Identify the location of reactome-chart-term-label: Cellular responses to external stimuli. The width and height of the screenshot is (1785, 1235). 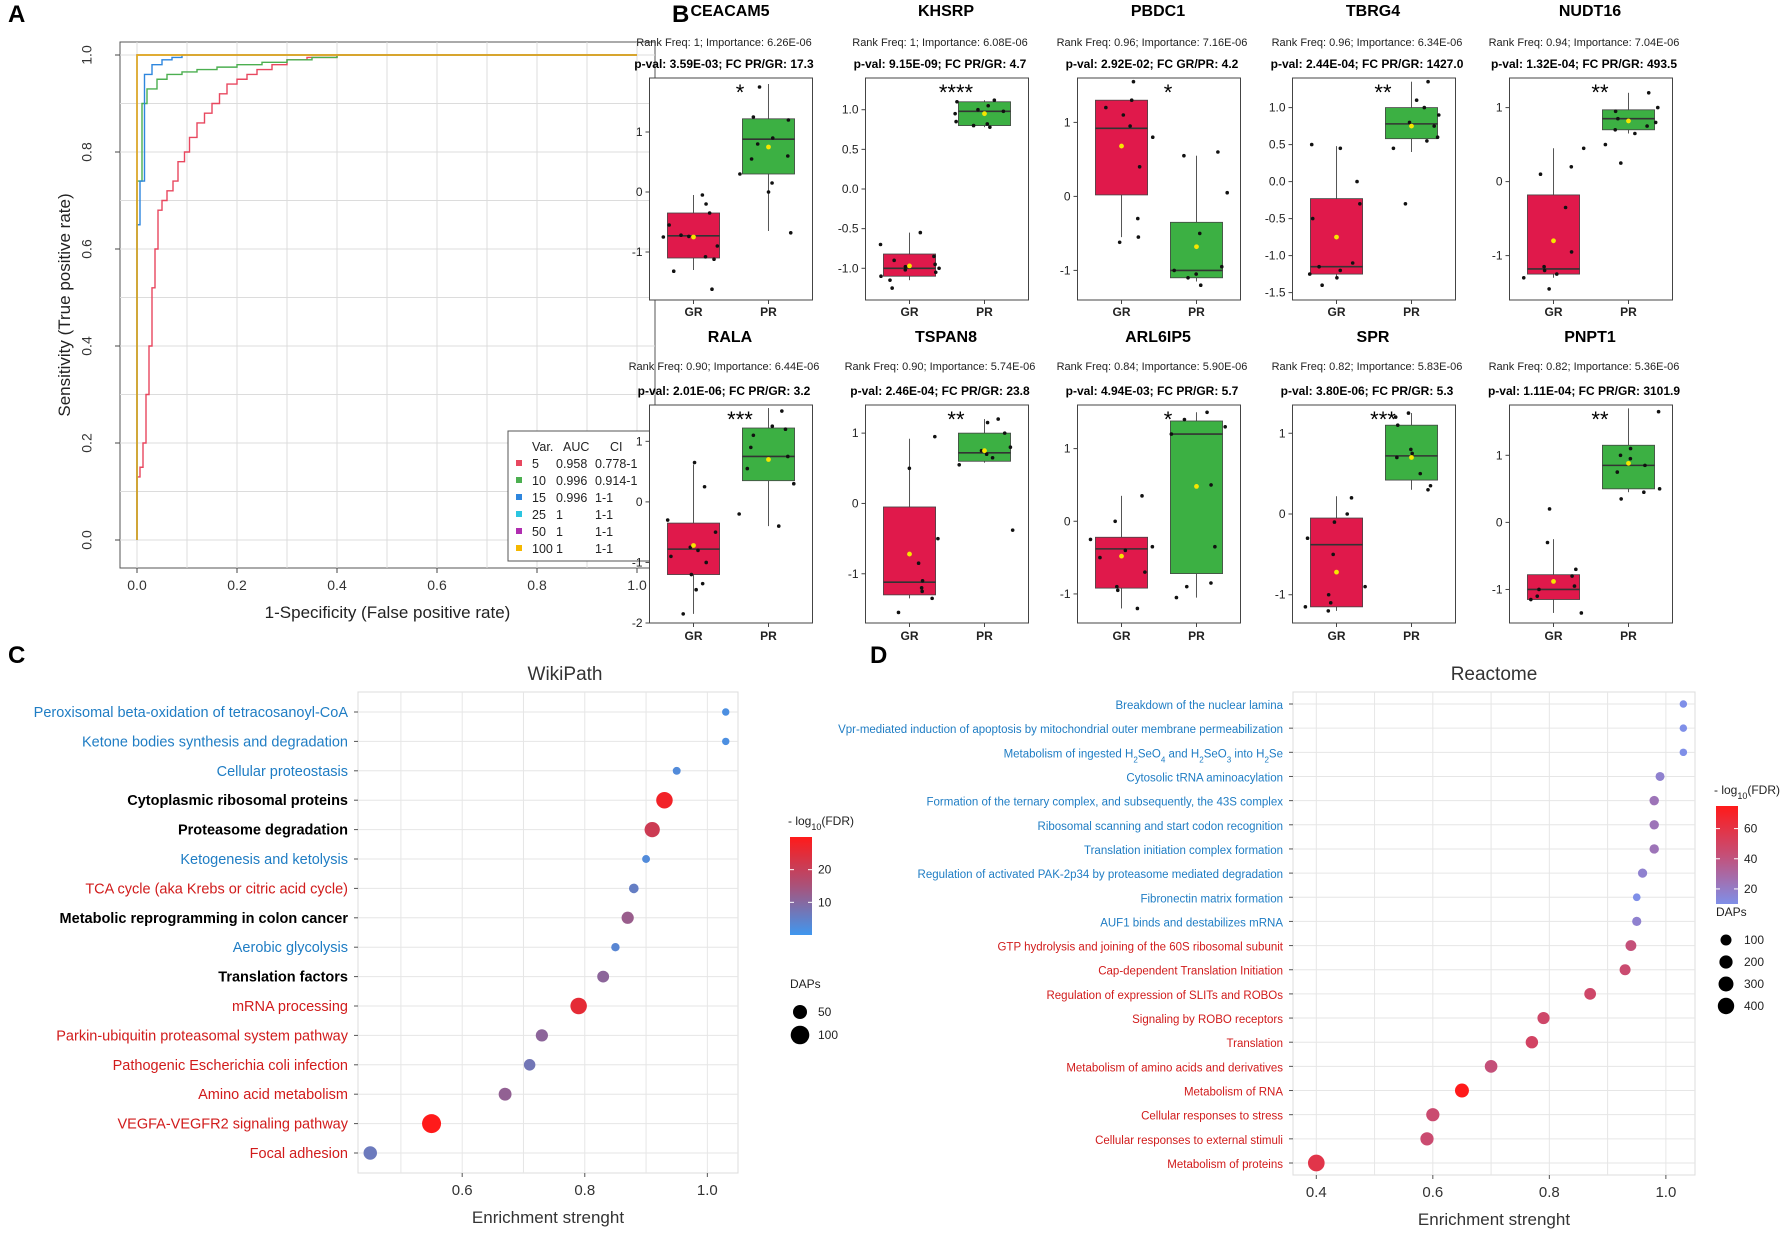
(1189, 1141).